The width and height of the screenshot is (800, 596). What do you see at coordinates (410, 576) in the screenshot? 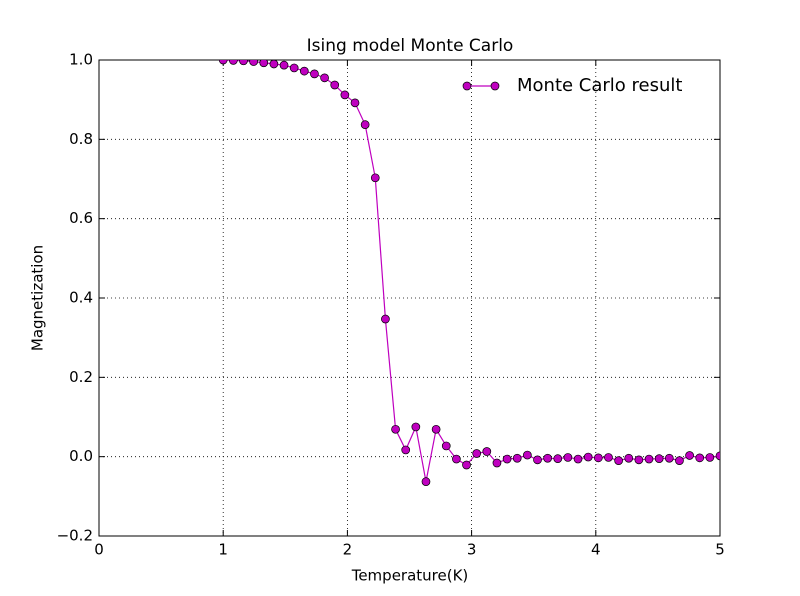
I see `x-axis-label: Temperature(K)` at bounding box center [410, 576].